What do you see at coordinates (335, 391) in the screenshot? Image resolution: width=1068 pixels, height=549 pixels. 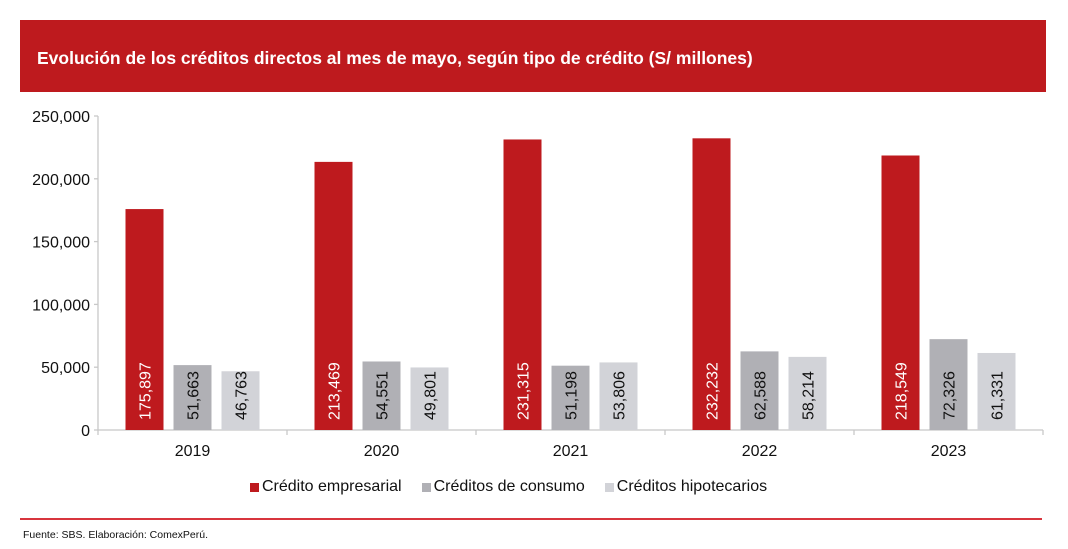 I see `data-label: 213,469` at bounding box center [335, 391].